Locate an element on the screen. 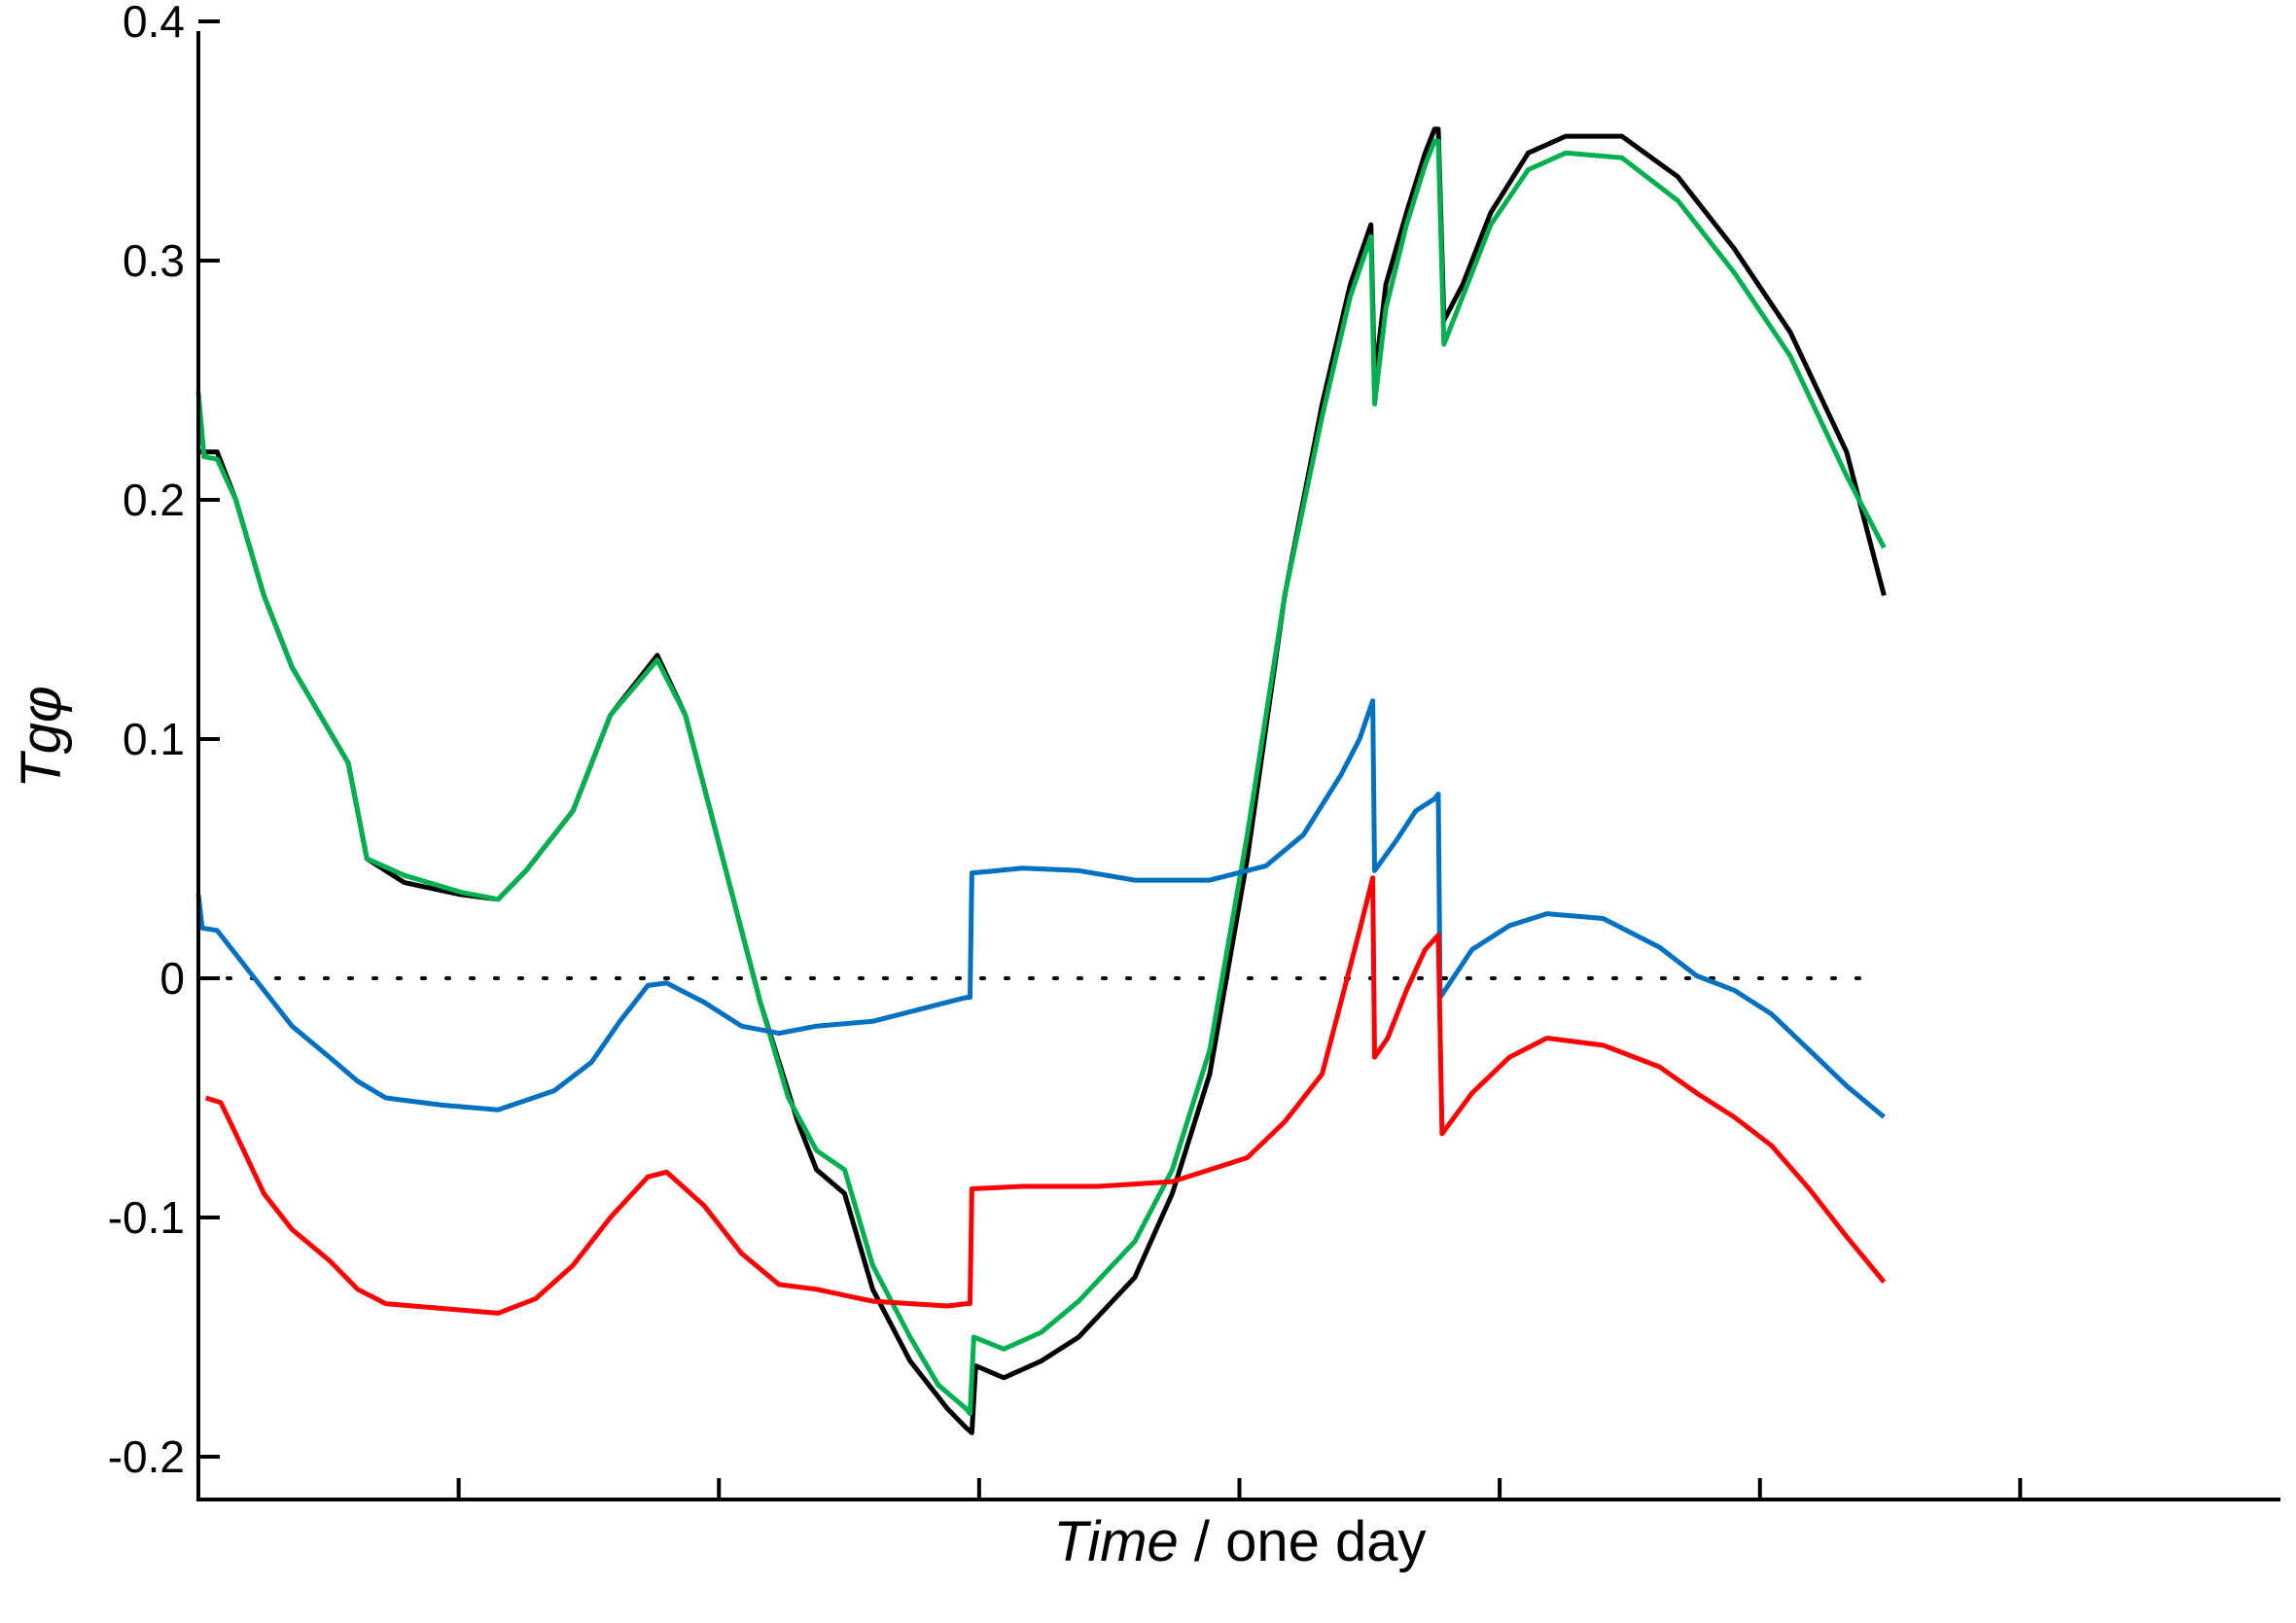 The image size is (2296, 1623). y-tick-label: -0.2 is located at coordinates (147, 1457).